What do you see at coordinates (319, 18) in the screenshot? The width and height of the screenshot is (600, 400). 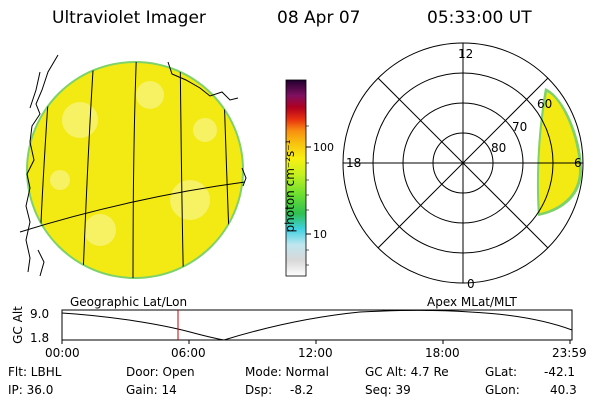 I see `date-readout: 08 Apr 07` at bounding box center [319, 18].